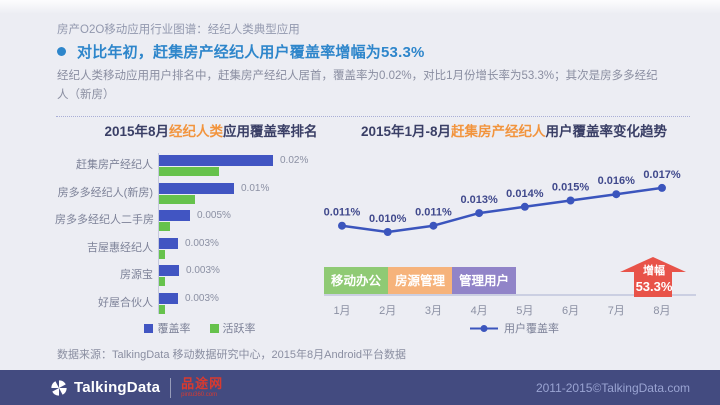  What do you see at coordinates (525, 194) in the screenshot?
I see `data-point-label: 0.014%` at bounding box center [525, 194].